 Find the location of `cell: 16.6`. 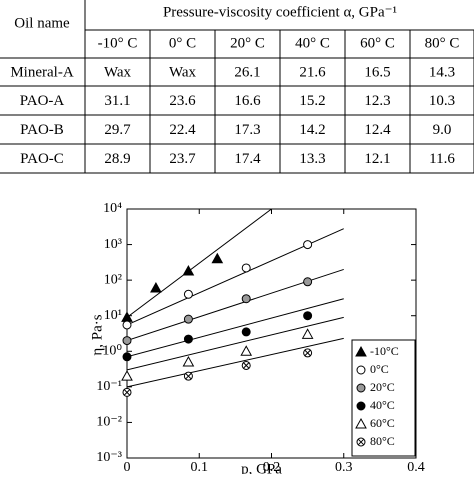

cell: 16.6 is located at coordinates (247, 101).